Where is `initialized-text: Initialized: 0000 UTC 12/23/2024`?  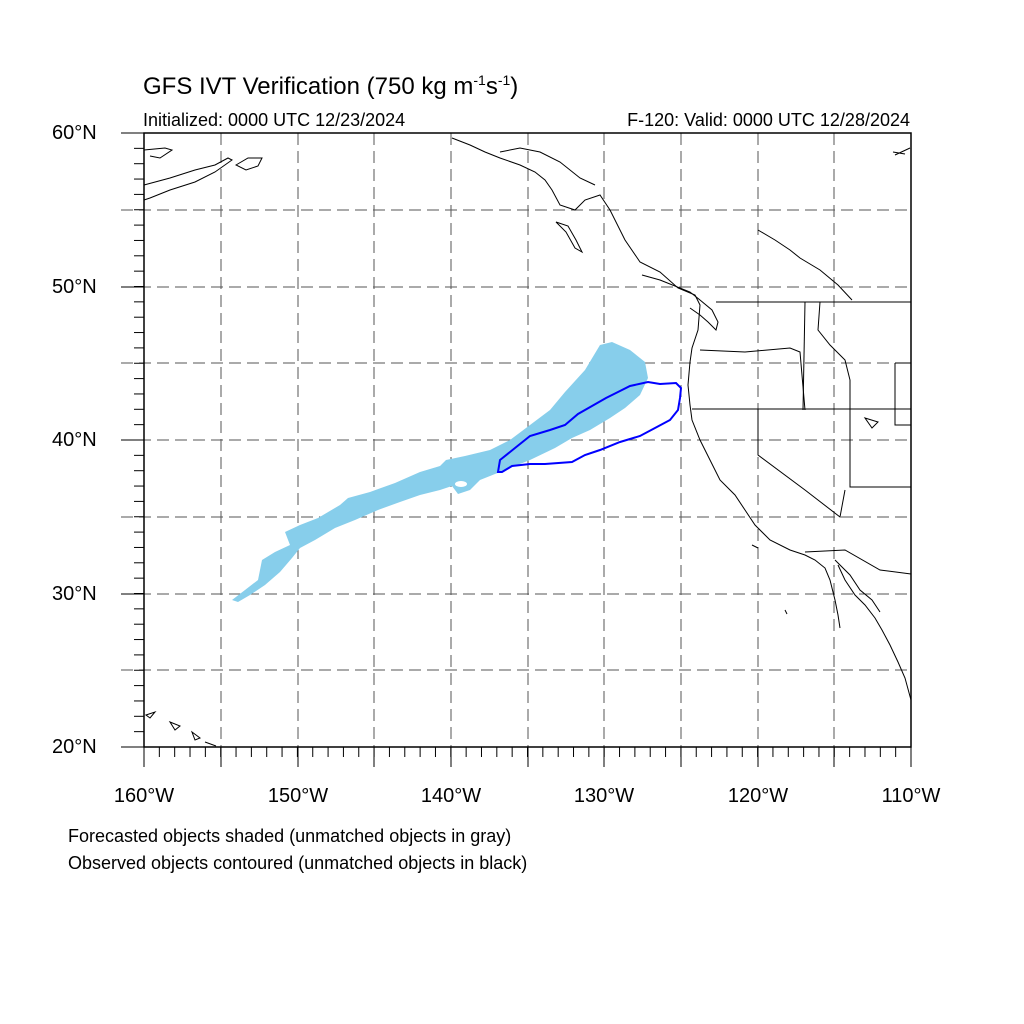
initialized-text: Initialized: 0000 UTC 12/23/2024 is located at coordinates (274, 120).